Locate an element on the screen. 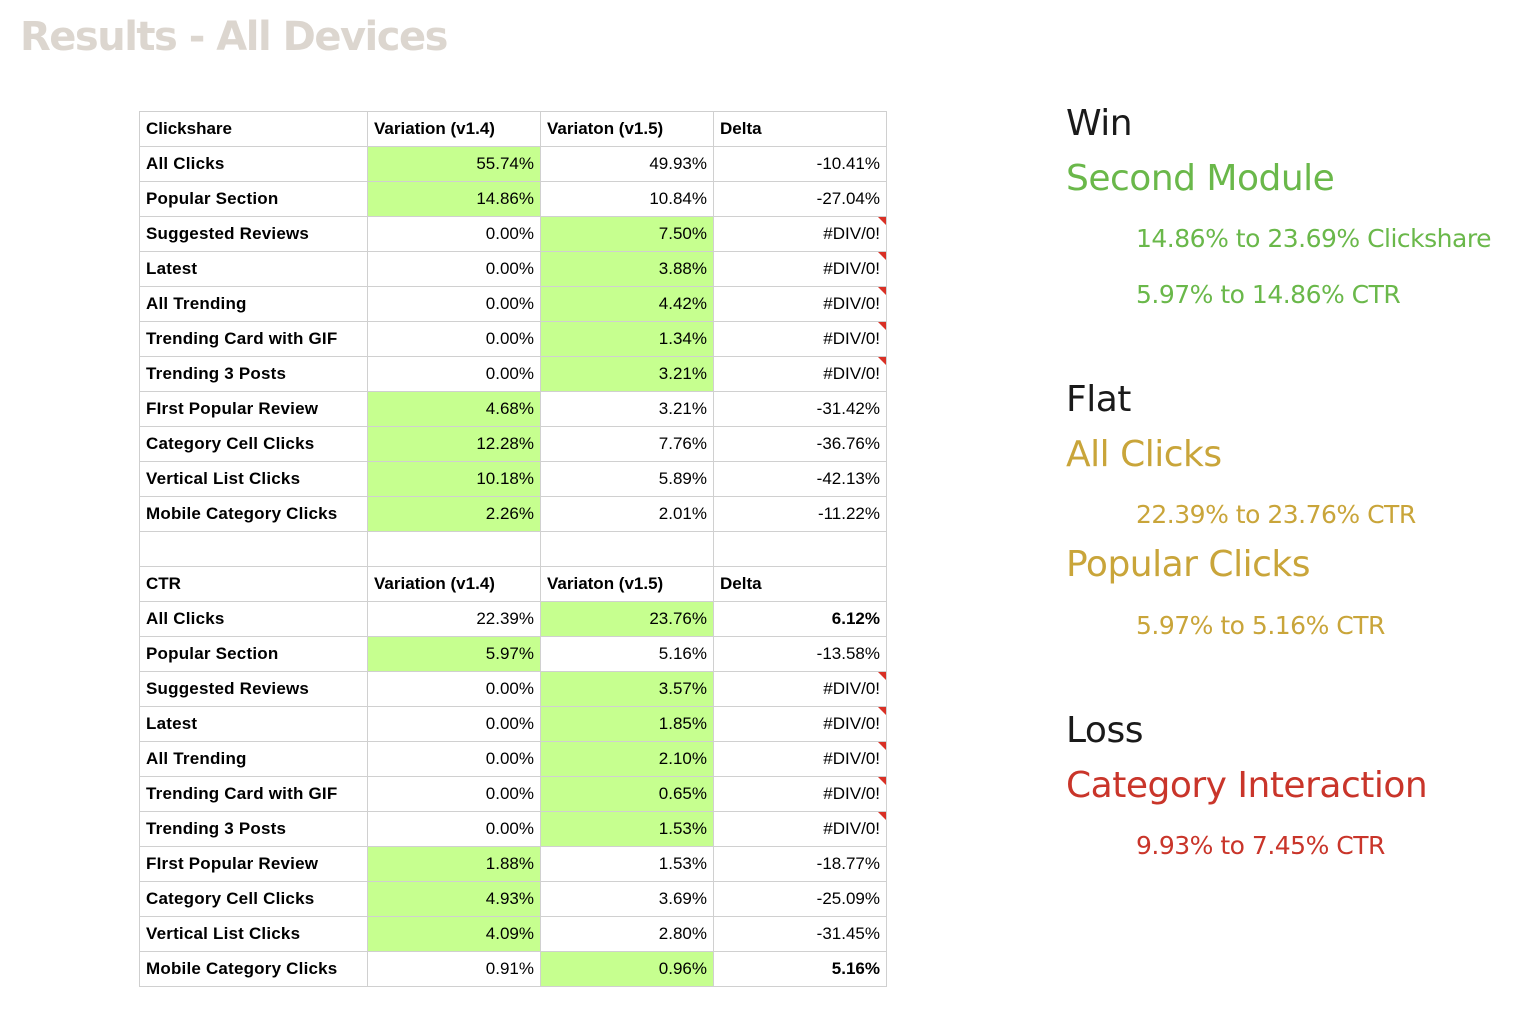 This screenshot has width=1526, height=1016. row-label-cell: Trending Card with GIF is located at coordinates (253, 794).